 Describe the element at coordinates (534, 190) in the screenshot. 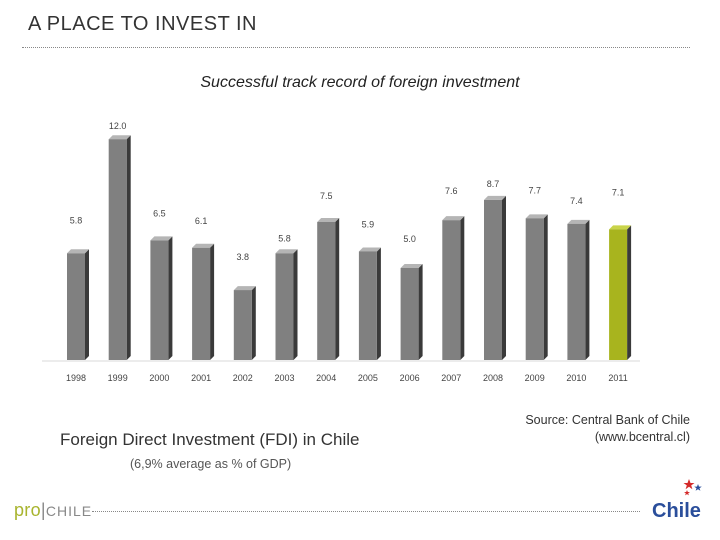

I see `data-label-2009: 7.7` at that location.